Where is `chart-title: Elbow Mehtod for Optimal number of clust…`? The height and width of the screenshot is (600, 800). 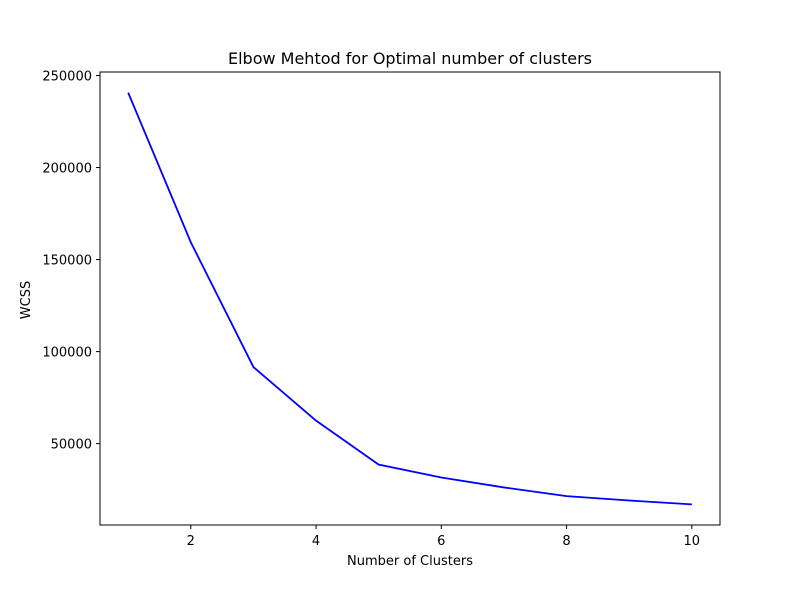 chart-title: Elbow Mehtod for Optimal number of clust… is located at coordinates (410, 58).